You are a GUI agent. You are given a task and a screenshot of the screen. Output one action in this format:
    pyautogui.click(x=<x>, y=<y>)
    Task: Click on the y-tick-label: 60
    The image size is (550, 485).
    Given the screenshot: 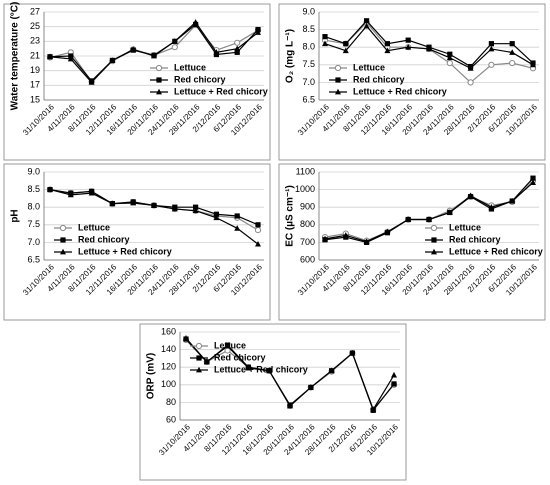 What is the action you would take?
    pyautogui.click(x=171, y=419)
    